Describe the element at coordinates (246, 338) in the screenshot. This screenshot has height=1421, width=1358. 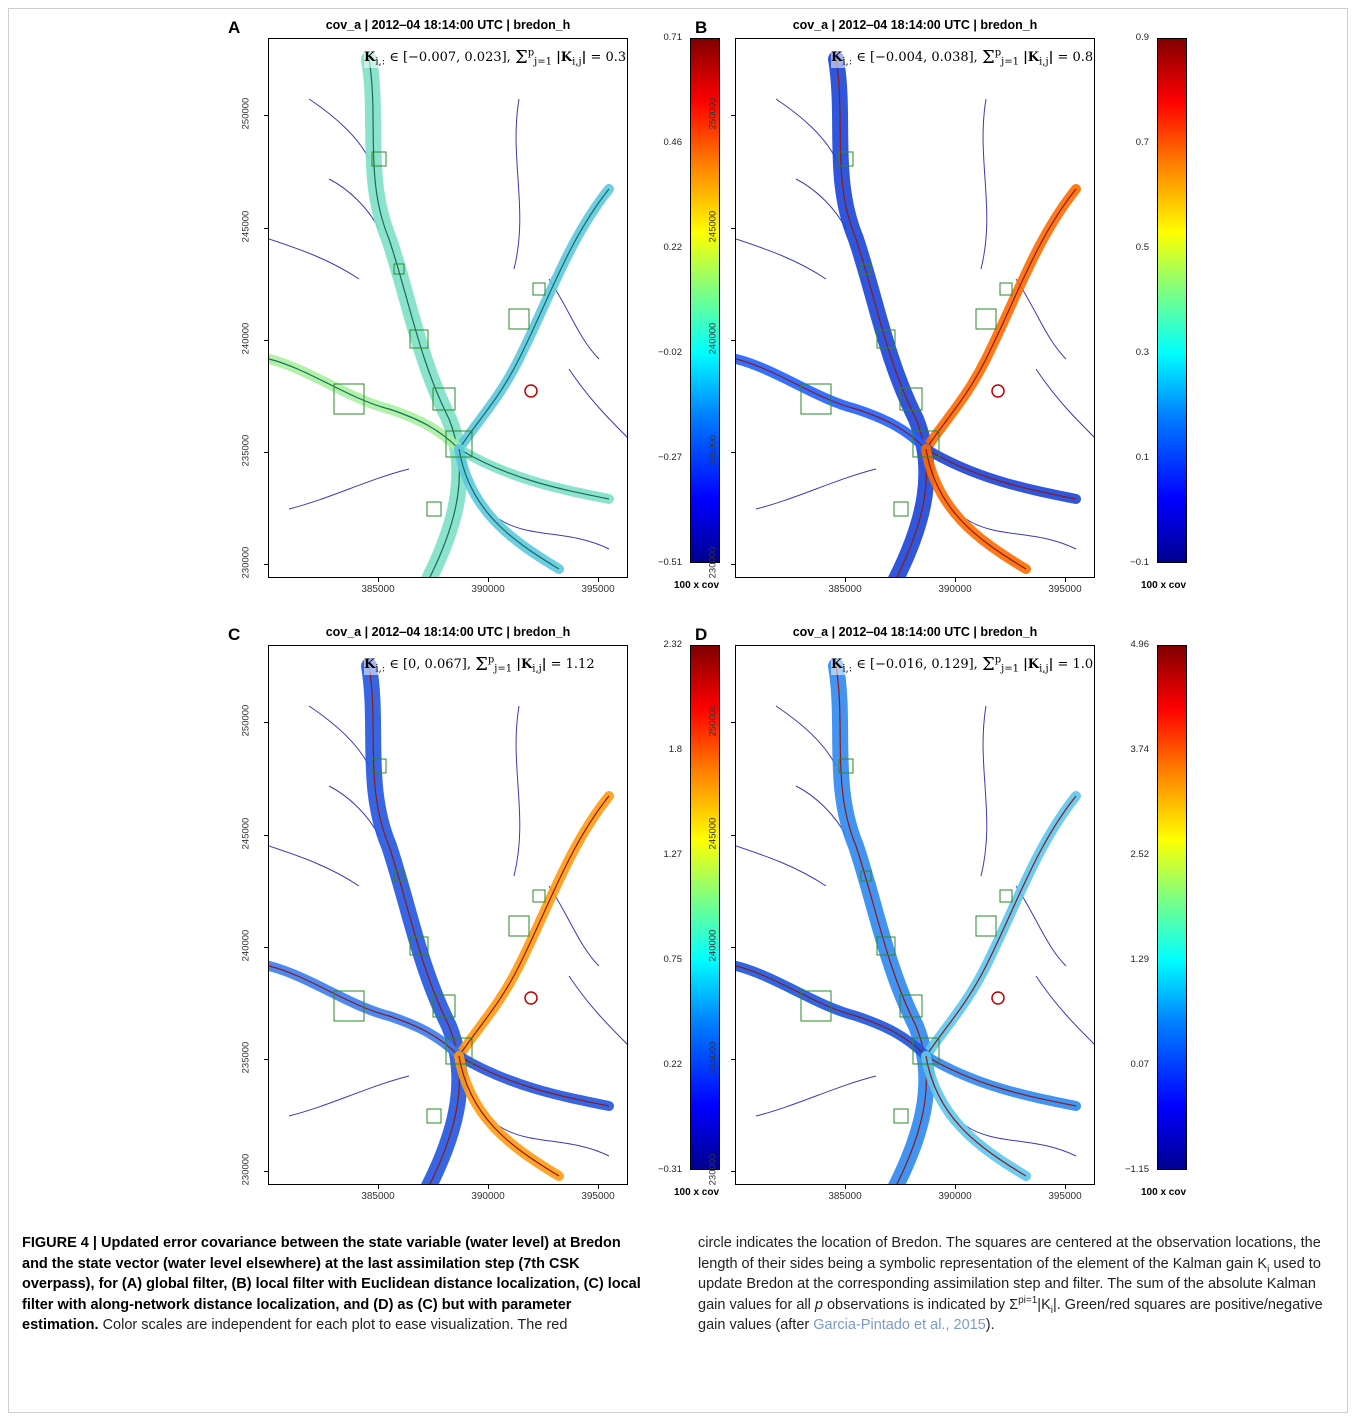
I see `y-tick-label: 240000` at that location.